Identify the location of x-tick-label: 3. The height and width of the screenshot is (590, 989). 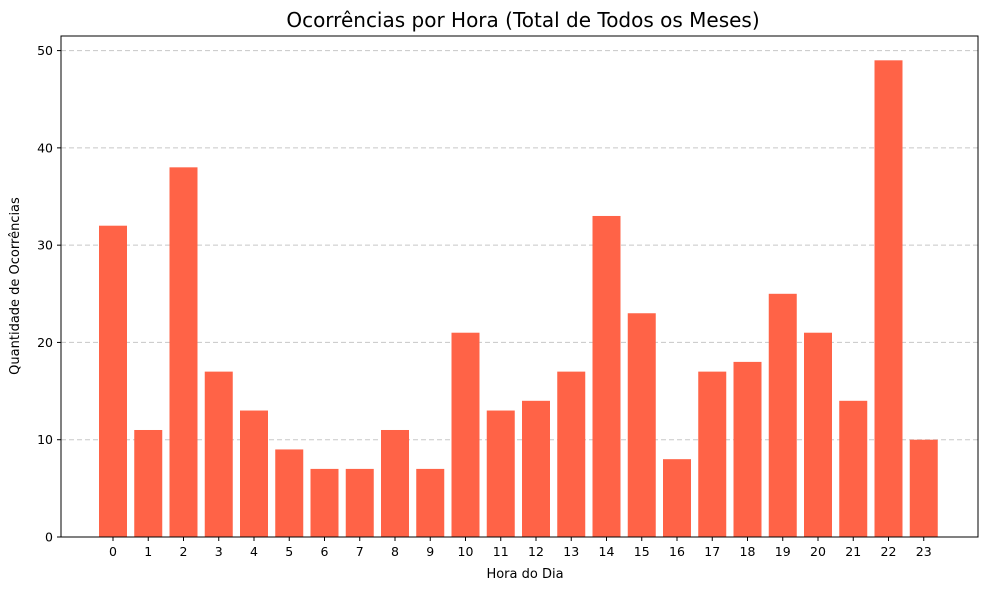
(219, 551).